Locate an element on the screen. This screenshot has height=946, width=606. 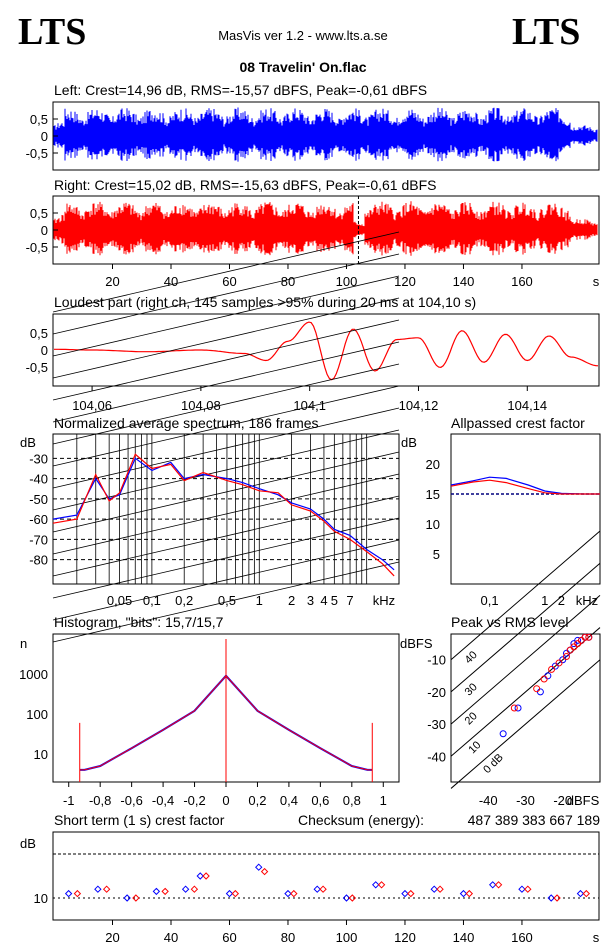
peak-rms-y-label: dBFS is located at coordinates (416, 643).